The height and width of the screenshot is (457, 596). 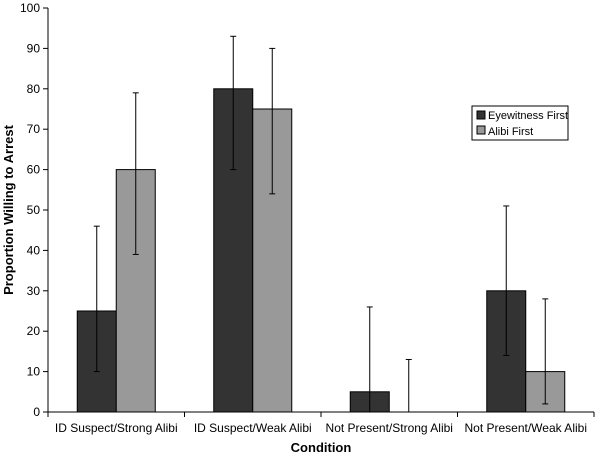 I want to click on legend-label-alibi-first: Alibi First, so click(x=510, y=132).